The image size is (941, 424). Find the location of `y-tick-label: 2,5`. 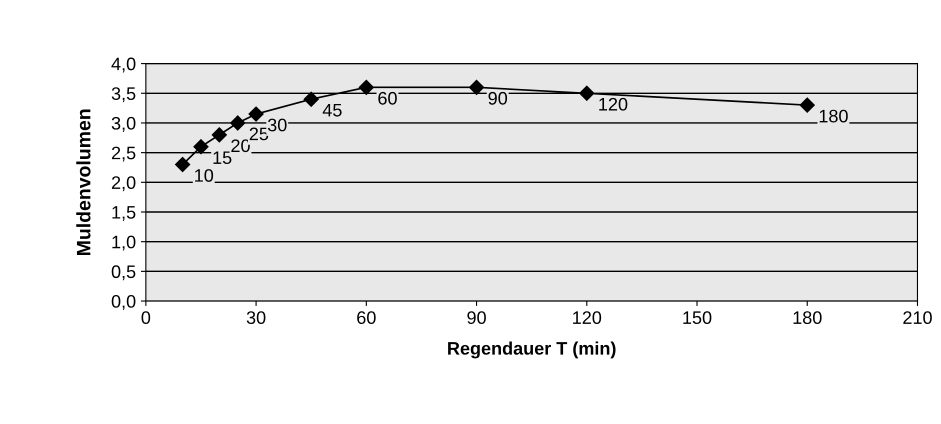

y-tick-label: 2,5 is located at coordinates (124, 154).